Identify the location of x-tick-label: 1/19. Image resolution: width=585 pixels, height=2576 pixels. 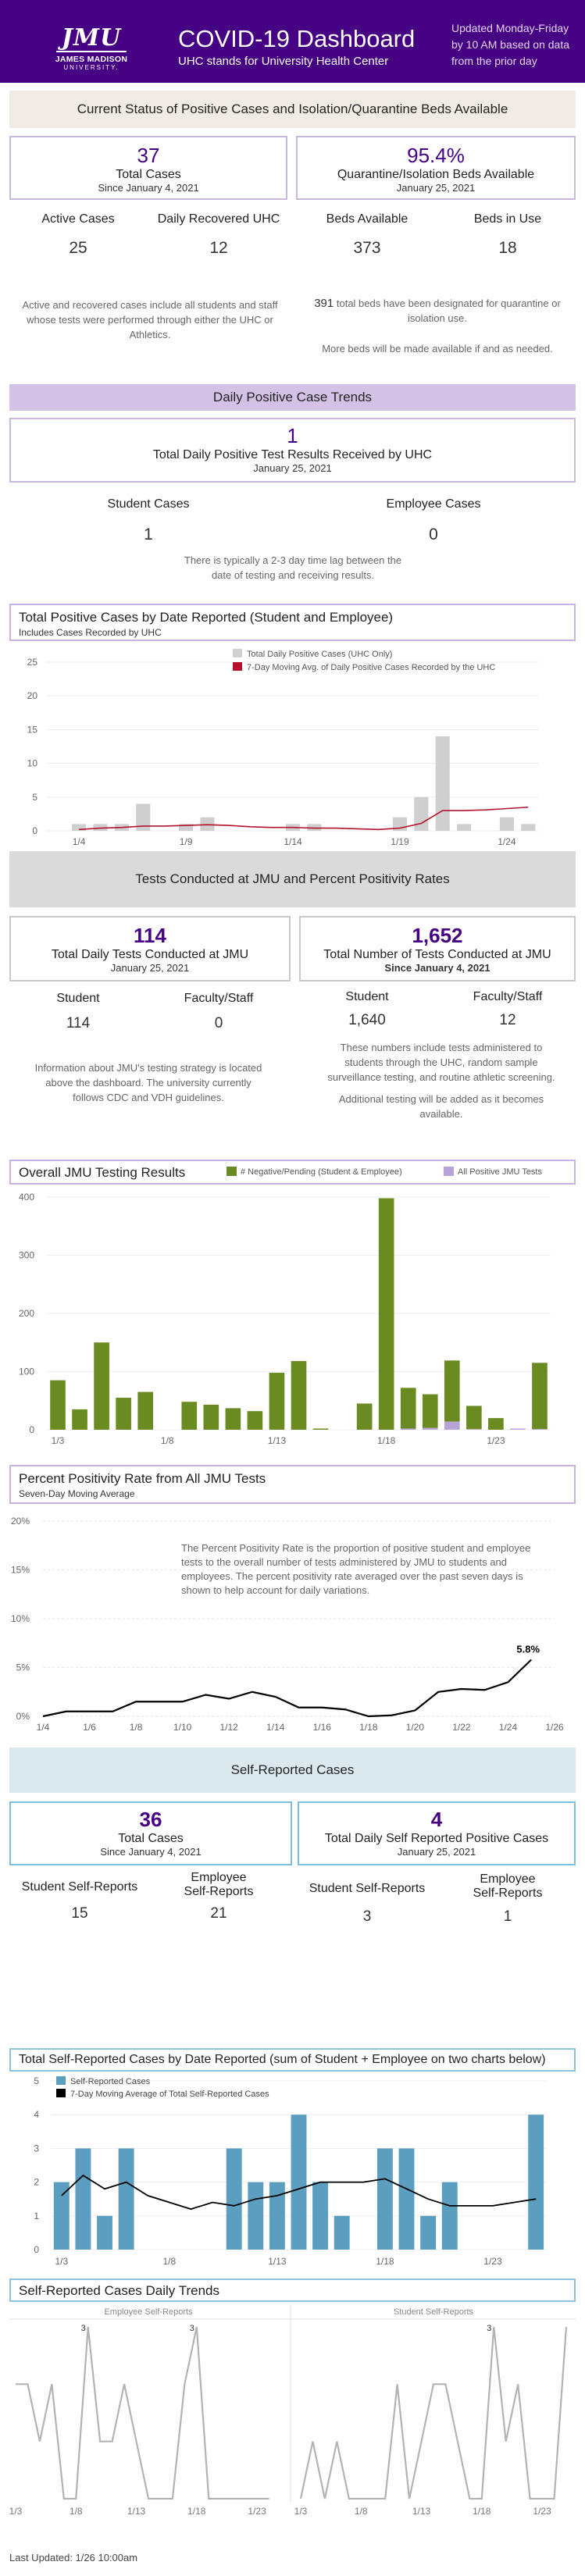
(400, 841).